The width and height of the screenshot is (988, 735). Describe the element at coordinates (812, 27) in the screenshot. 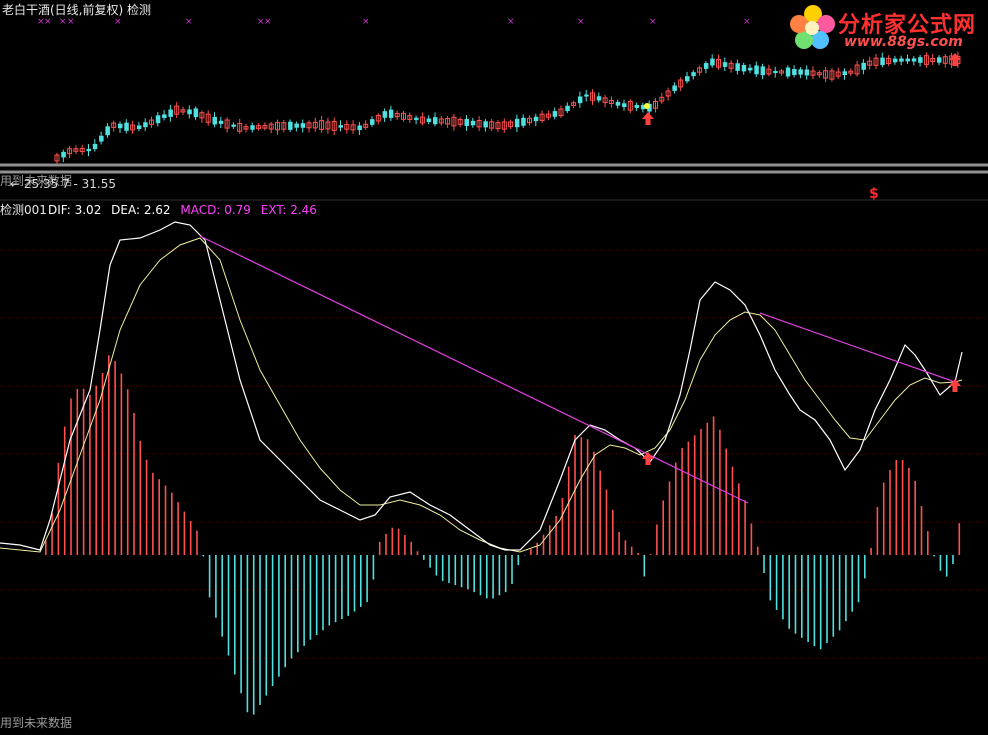

I see `flower-logo-icon` at that location.